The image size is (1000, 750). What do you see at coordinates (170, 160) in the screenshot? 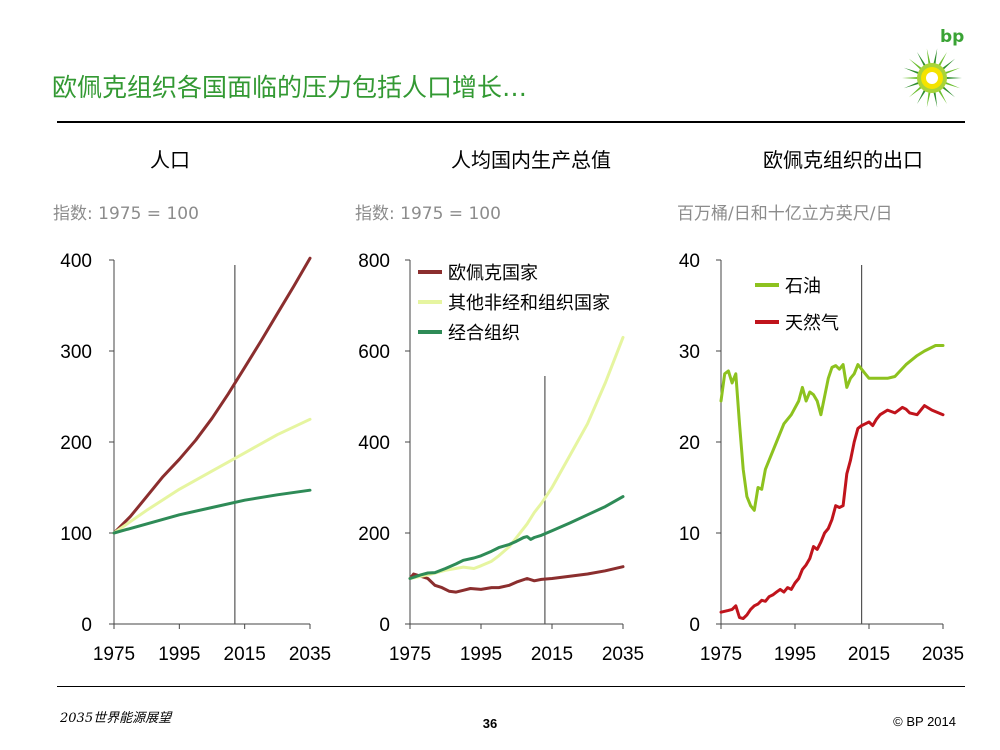
I see `chart1-title: 人口` at bounding box center [170, 160].